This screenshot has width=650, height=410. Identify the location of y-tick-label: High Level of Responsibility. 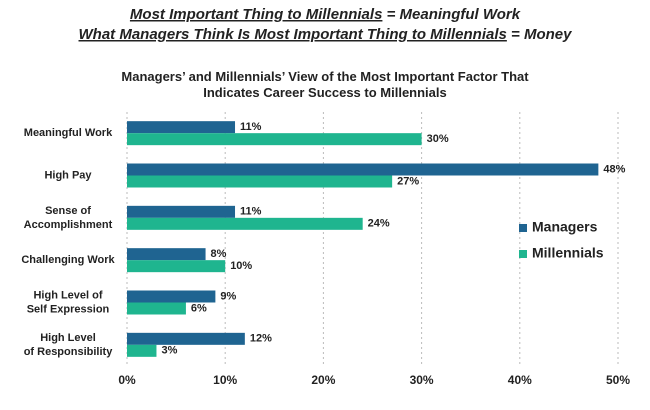
(69, 345).